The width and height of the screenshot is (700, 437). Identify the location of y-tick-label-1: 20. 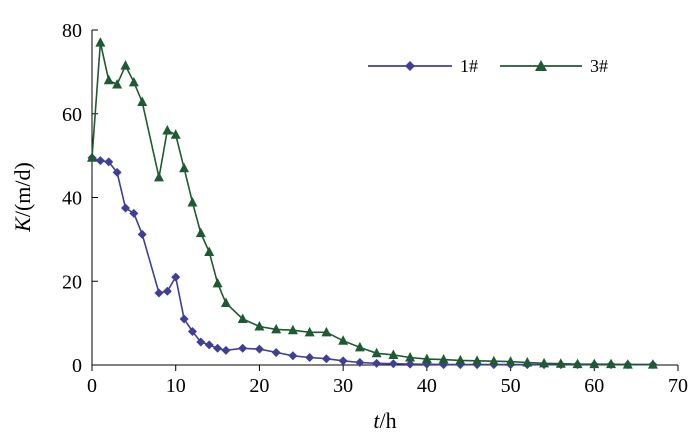
(72, 282).